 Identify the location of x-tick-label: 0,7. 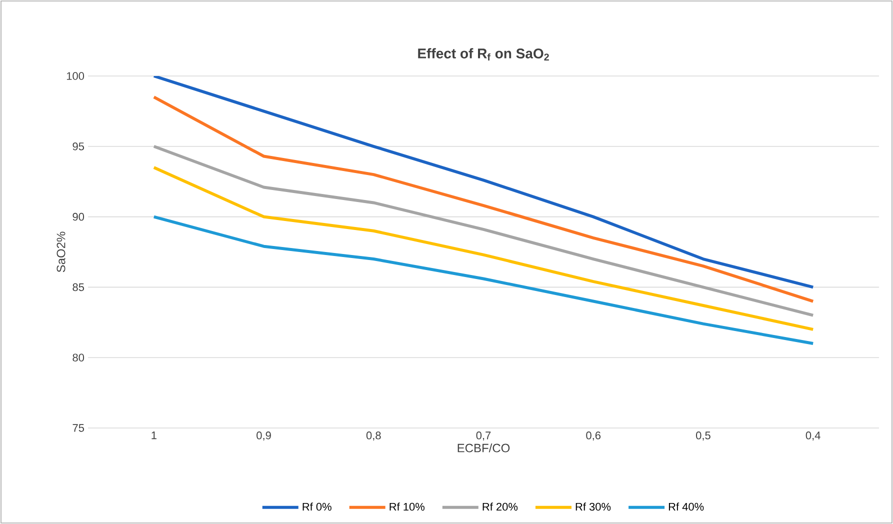
(483, 436).